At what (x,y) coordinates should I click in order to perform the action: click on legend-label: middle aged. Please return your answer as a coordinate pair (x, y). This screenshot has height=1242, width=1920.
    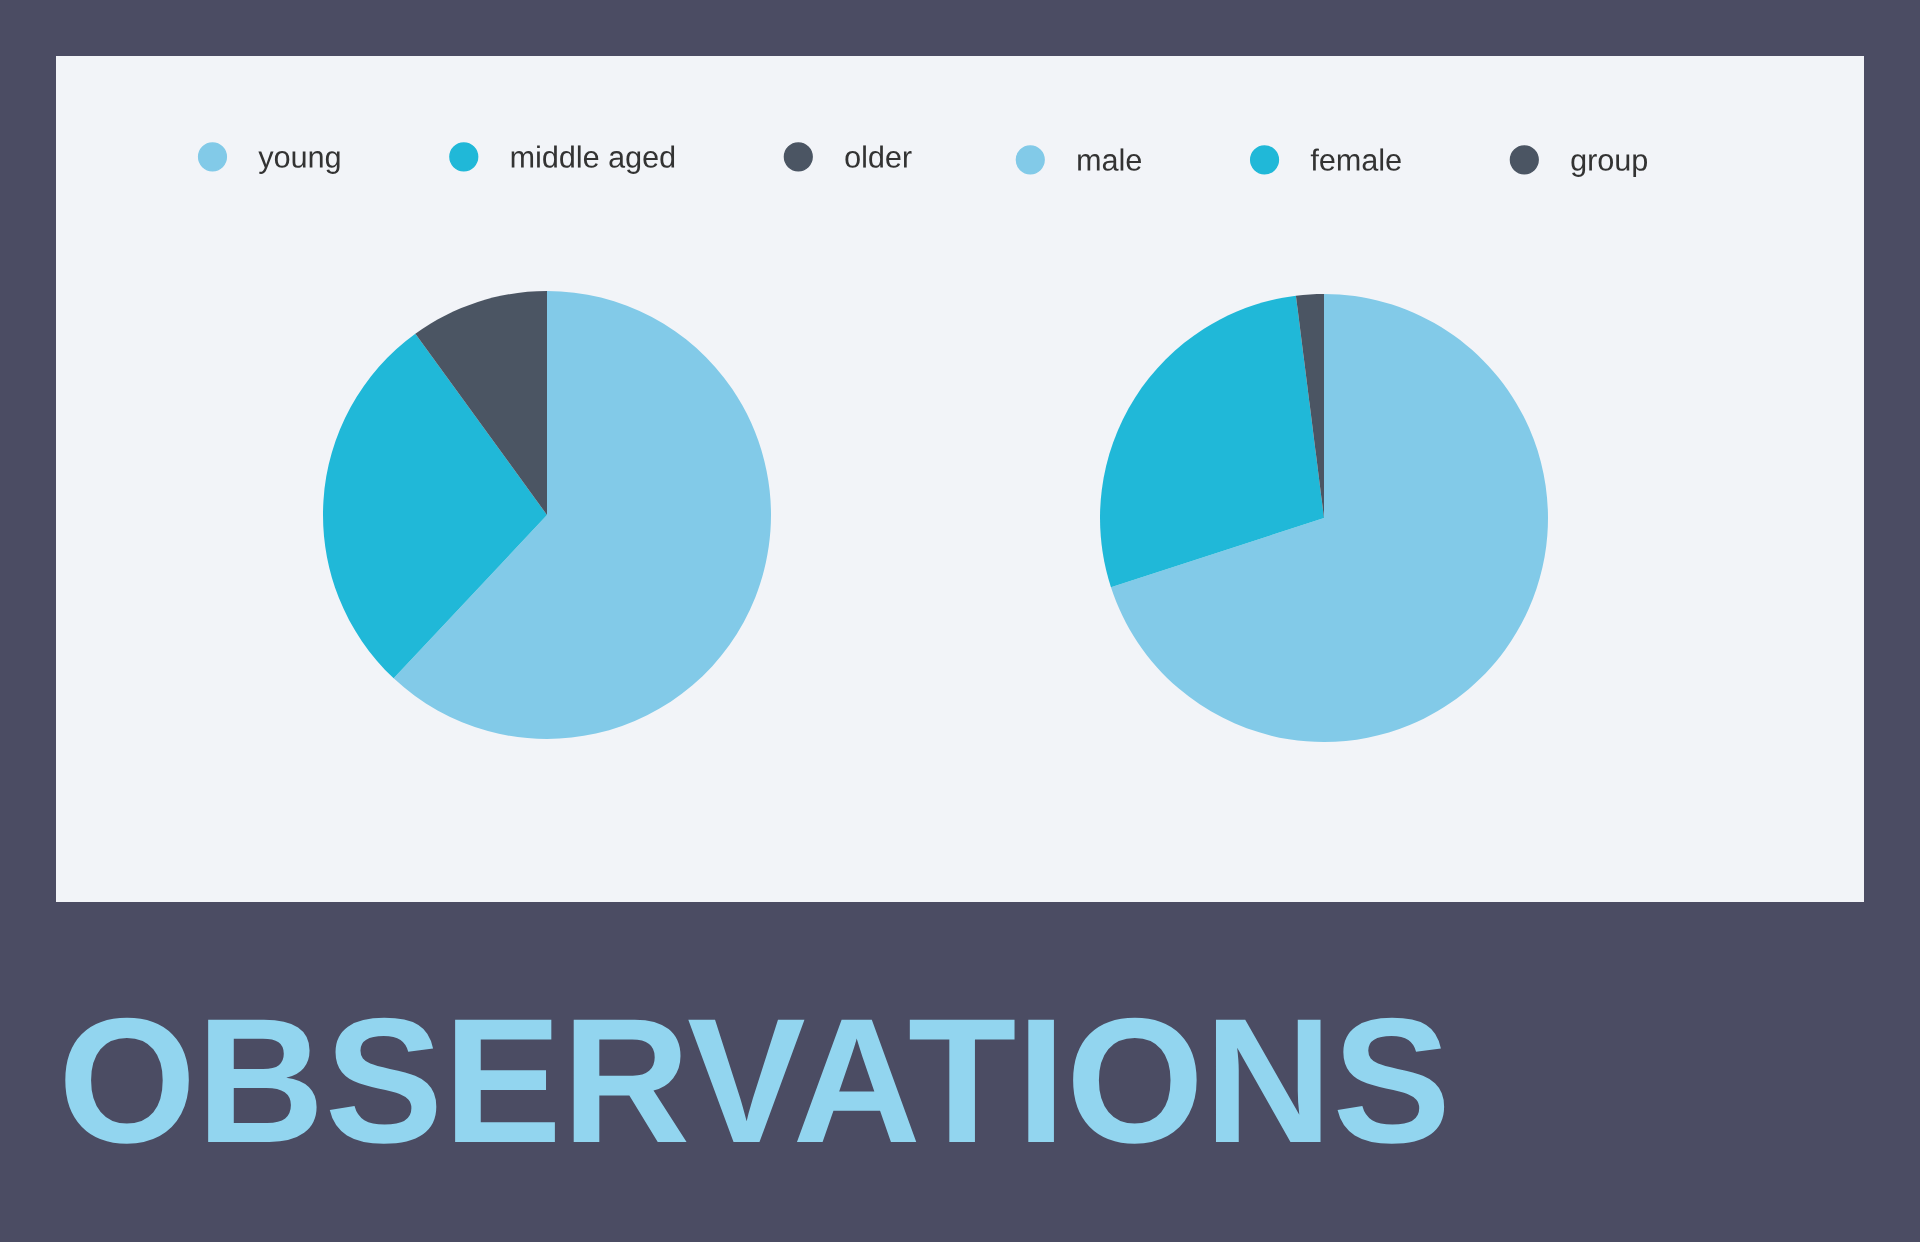
    Looking at the image, I should click on (593, 159).